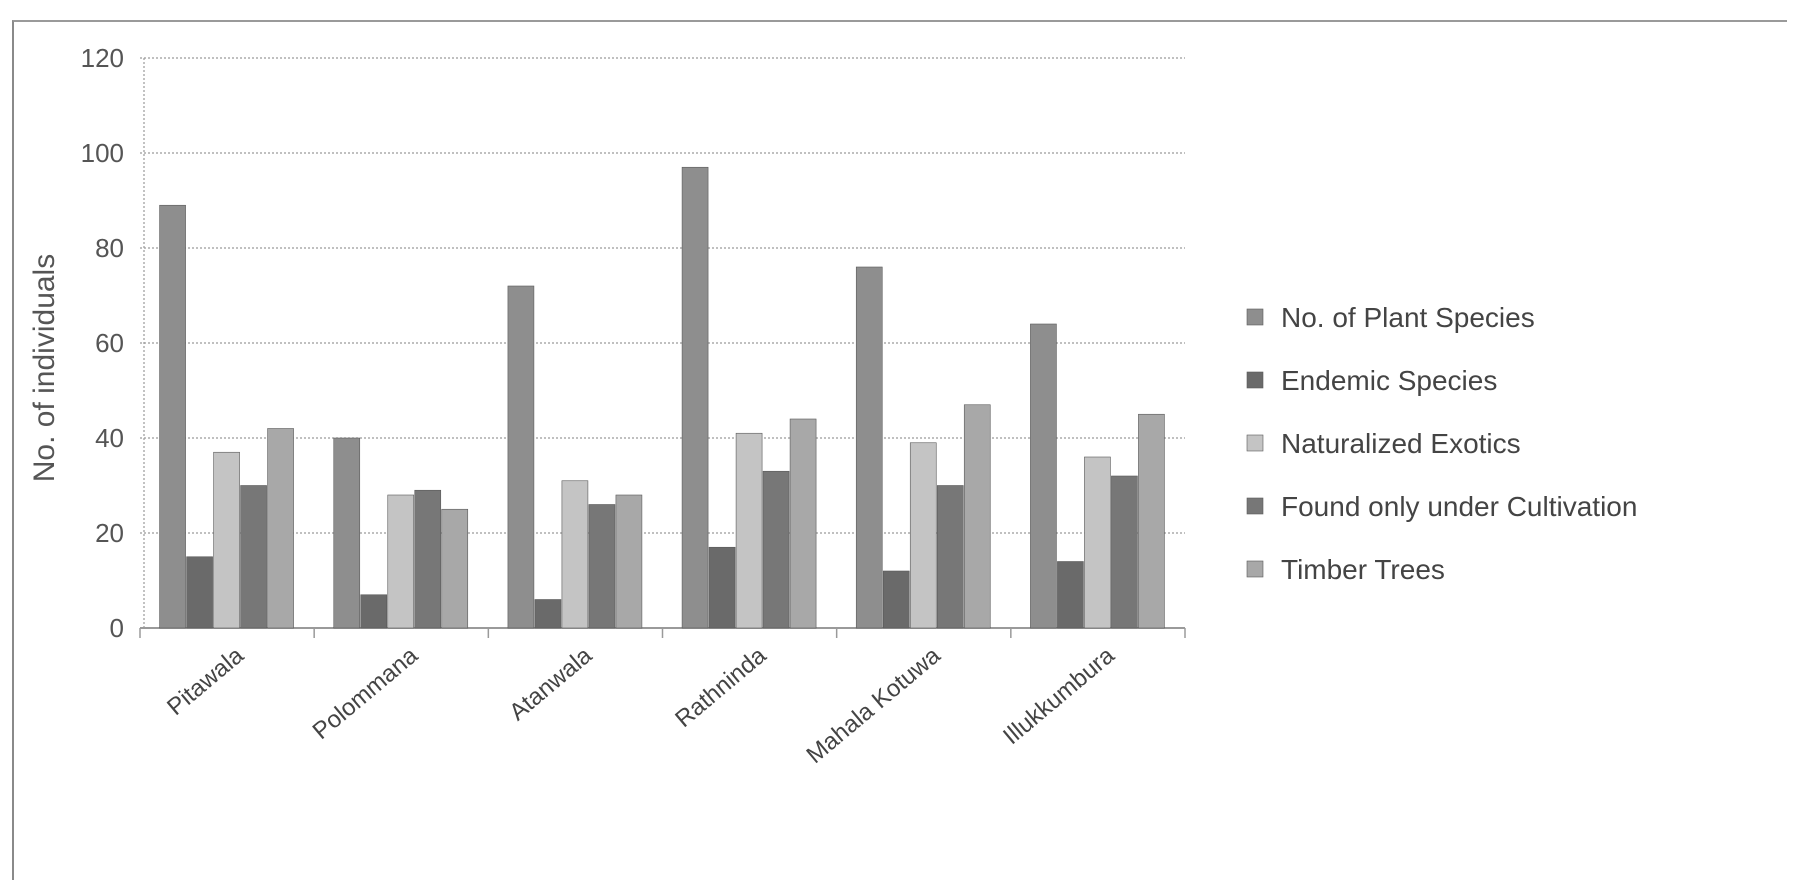  What do you see at coordinates (1459, 506) in the screenshot?
I see `legend-label: Found only under Cultivation` at bounding box center [1459, 506].